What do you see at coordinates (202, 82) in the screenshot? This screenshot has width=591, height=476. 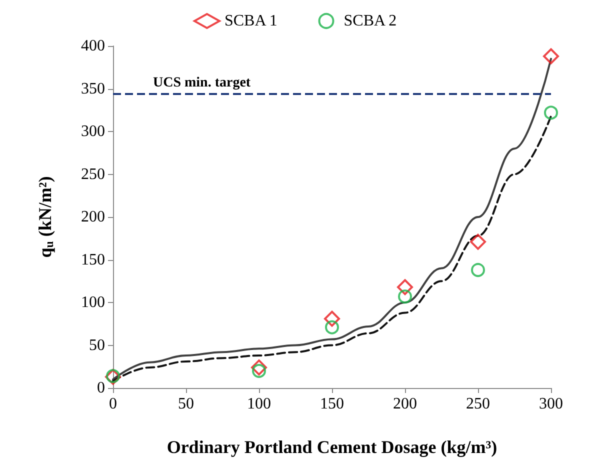 I see `ref-line-label: UCS min. target` at bounding box center [202, 82].